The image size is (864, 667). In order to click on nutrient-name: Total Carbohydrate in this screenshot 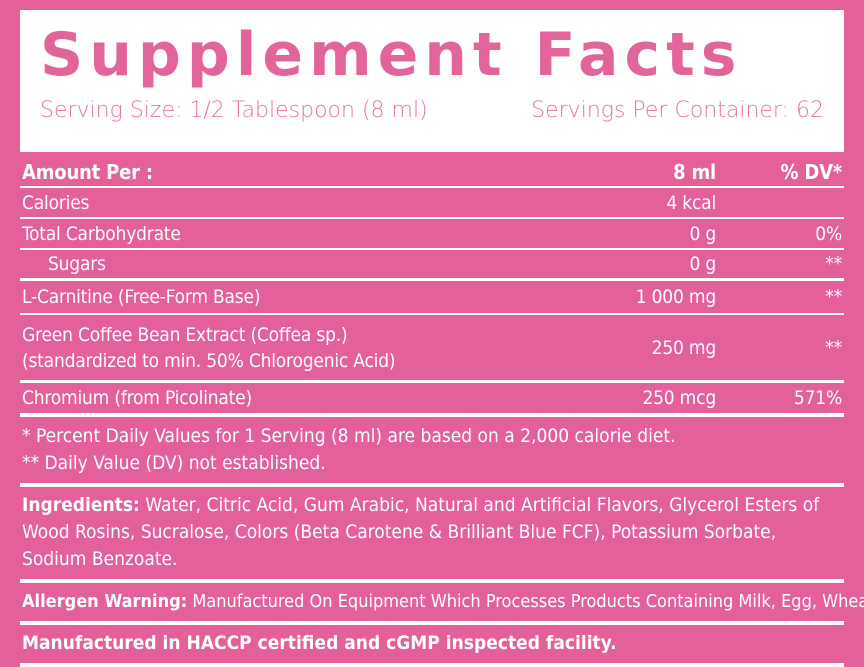, I will do `click(101, 233)`.